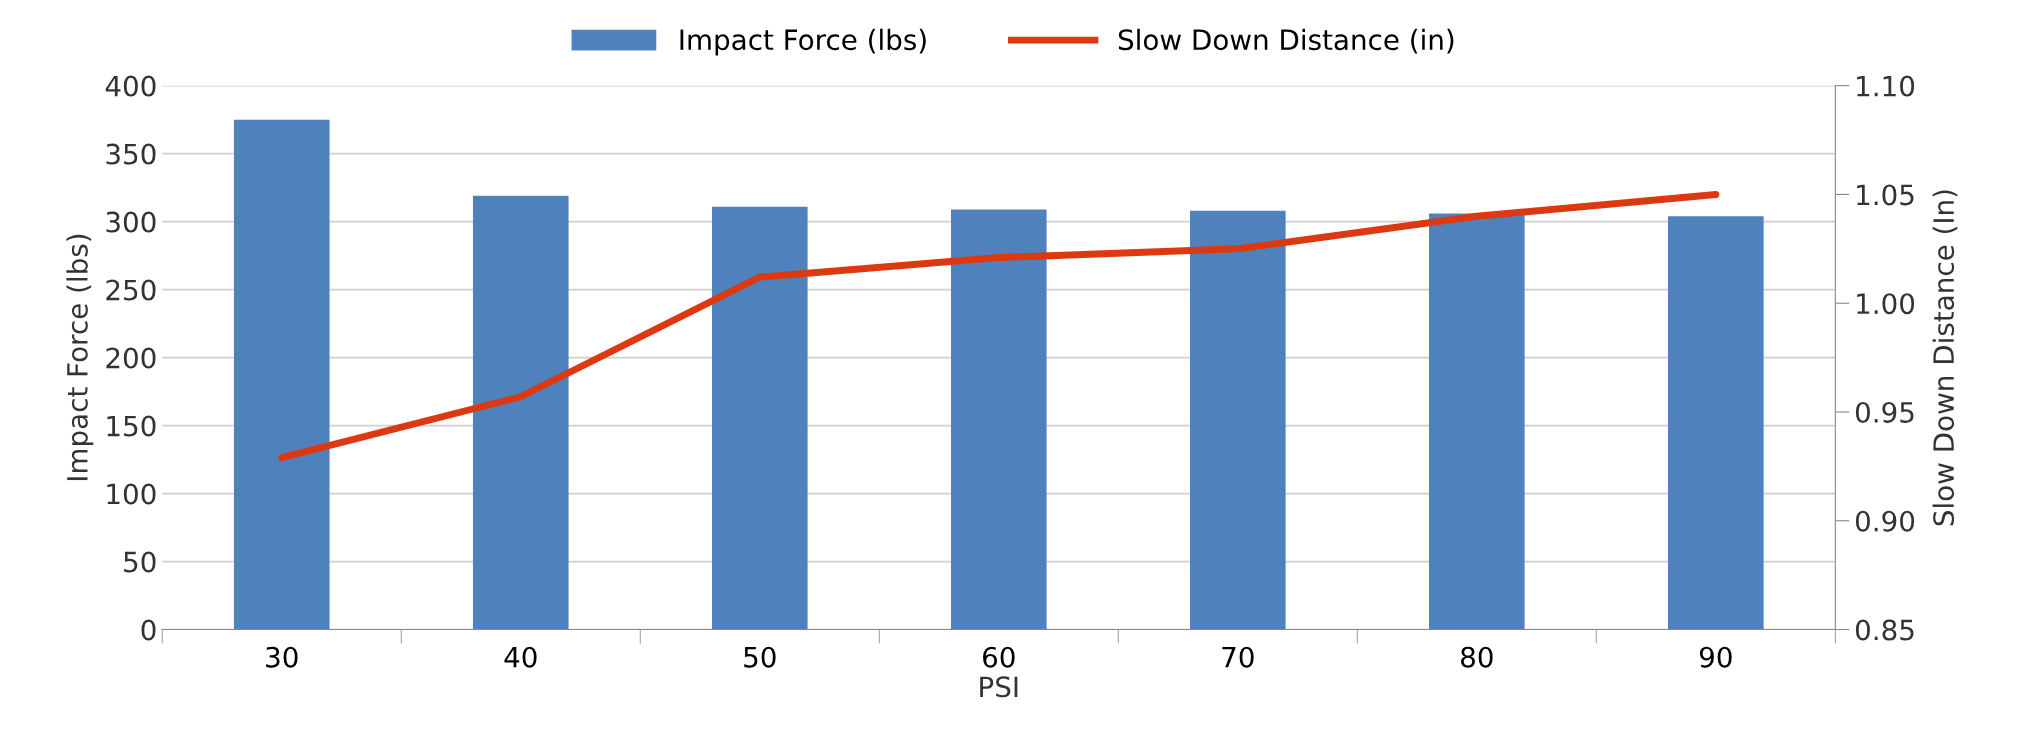  I want to click on y2-tick-label: 0.95, so click(1884, 412).